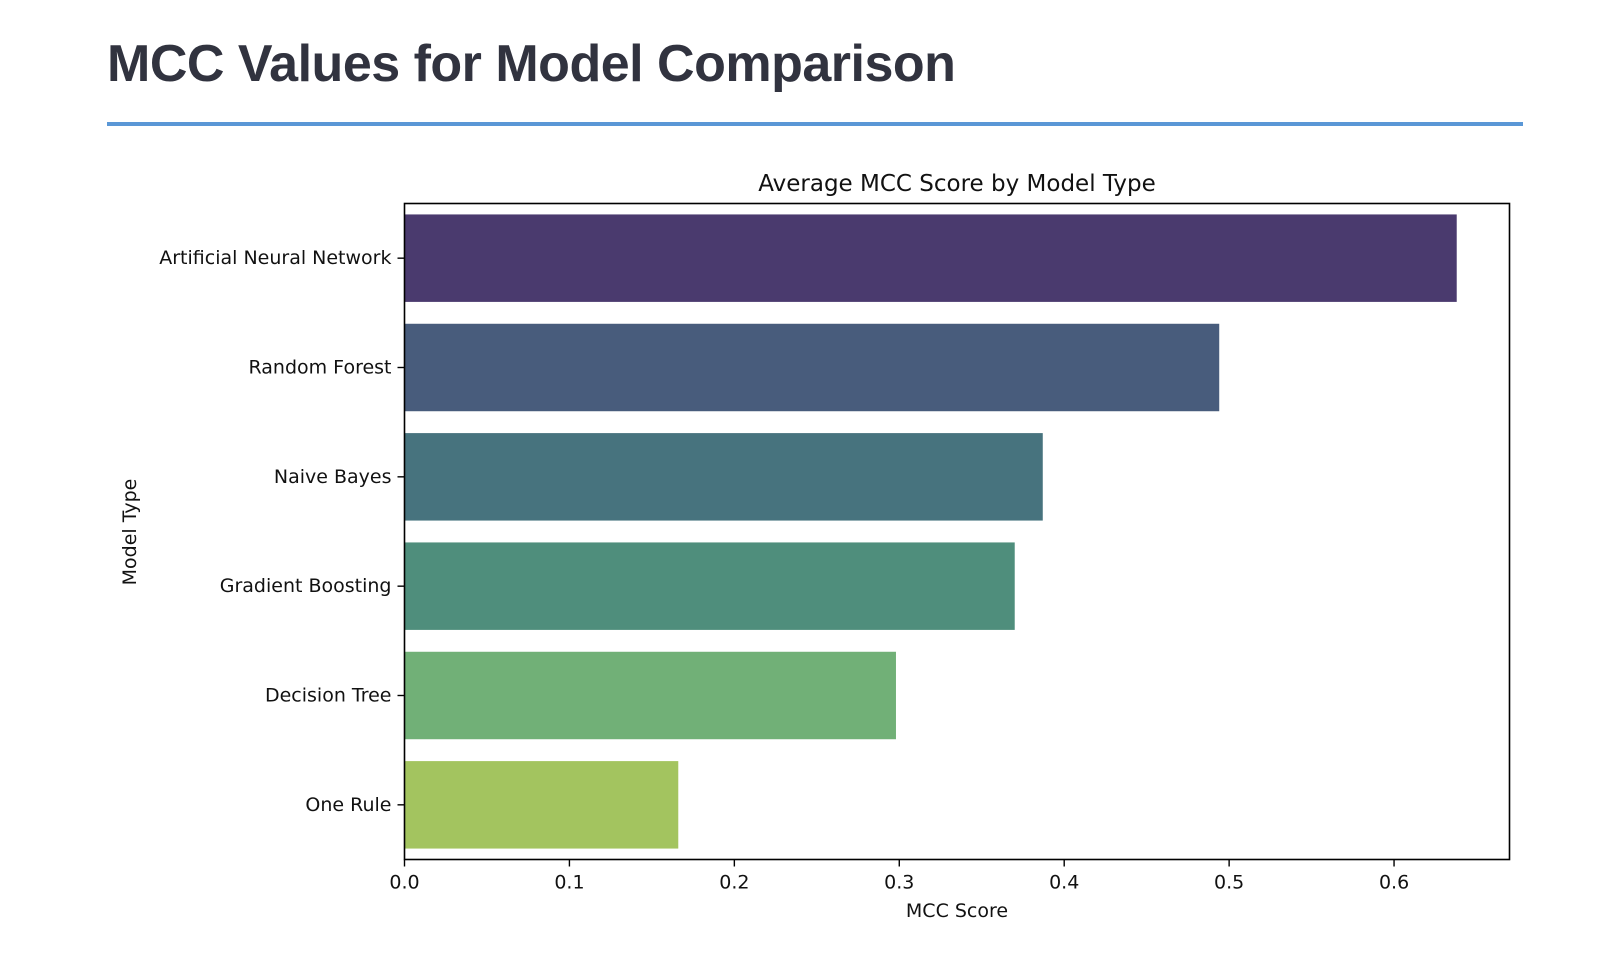  I want to click on bar-gradient-boosting, so click(709, 586).